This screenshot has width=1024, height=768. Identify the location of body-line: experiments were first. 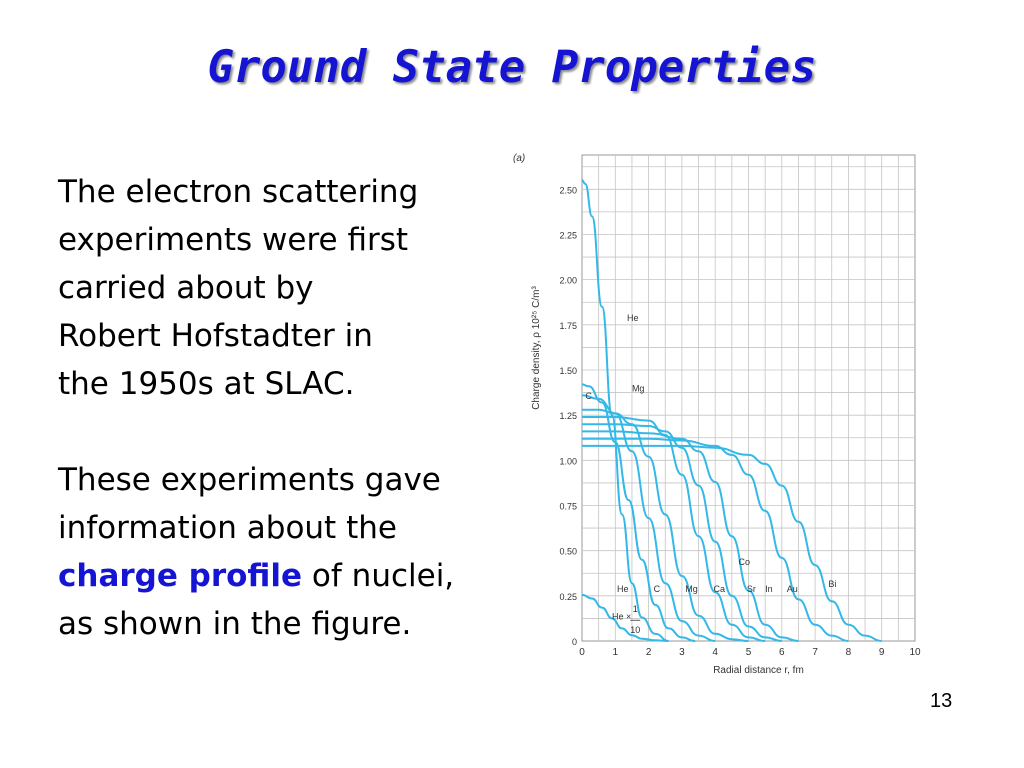
(233, 240).